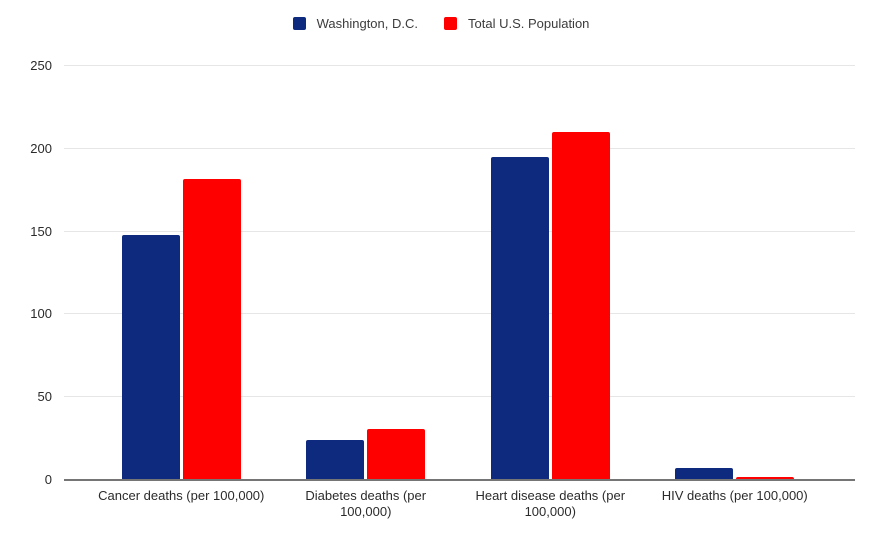 The width and height of the screenshot is (882, 543). I want to click on y-tick-label: 50, so click(44, 397).